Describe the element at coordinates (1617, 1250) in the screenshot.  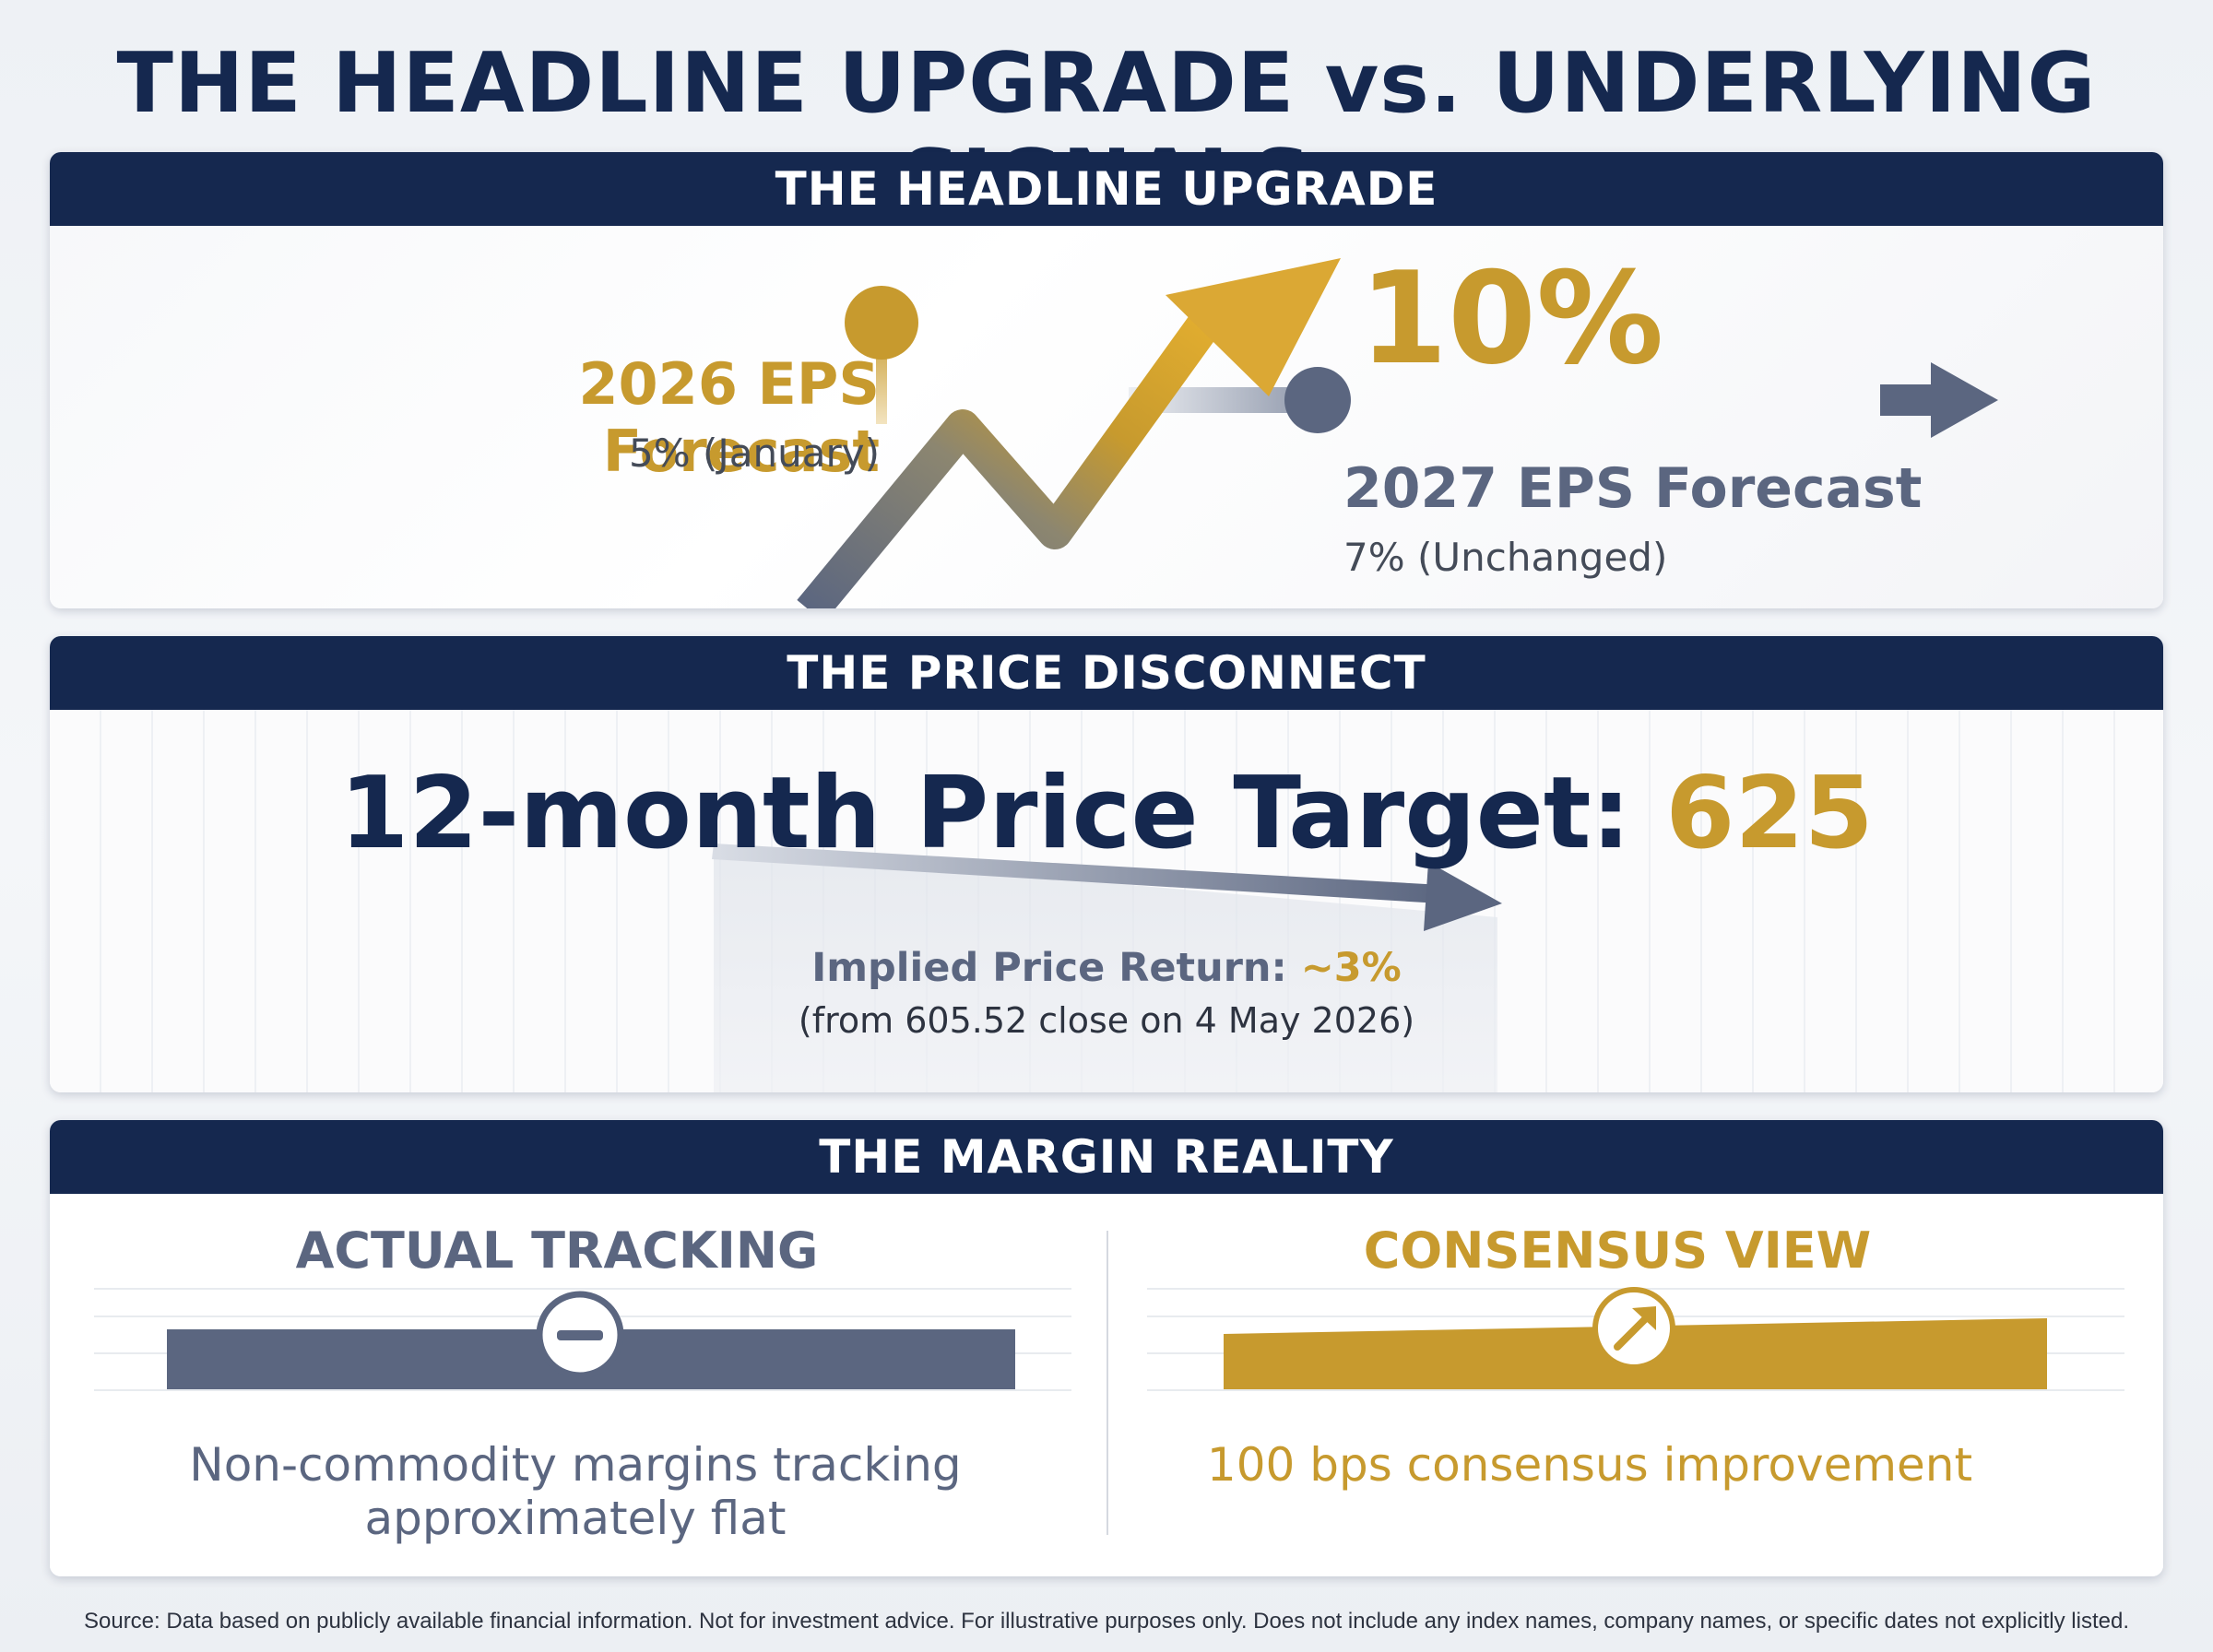
I see `consensus-view-title: CONSENSUS VIEW` at that location.